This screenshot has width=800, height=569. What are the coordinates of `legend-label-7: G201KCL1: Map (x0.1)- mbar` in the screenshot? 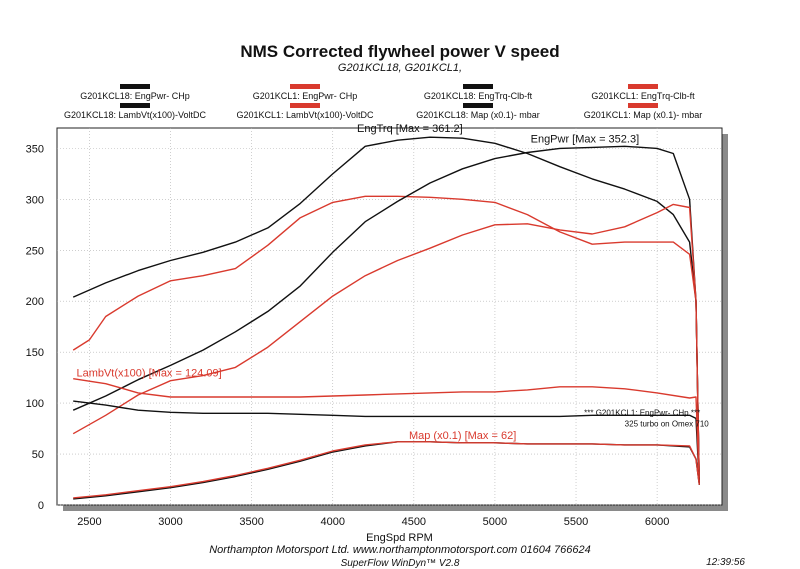 It's located at (643, 115).